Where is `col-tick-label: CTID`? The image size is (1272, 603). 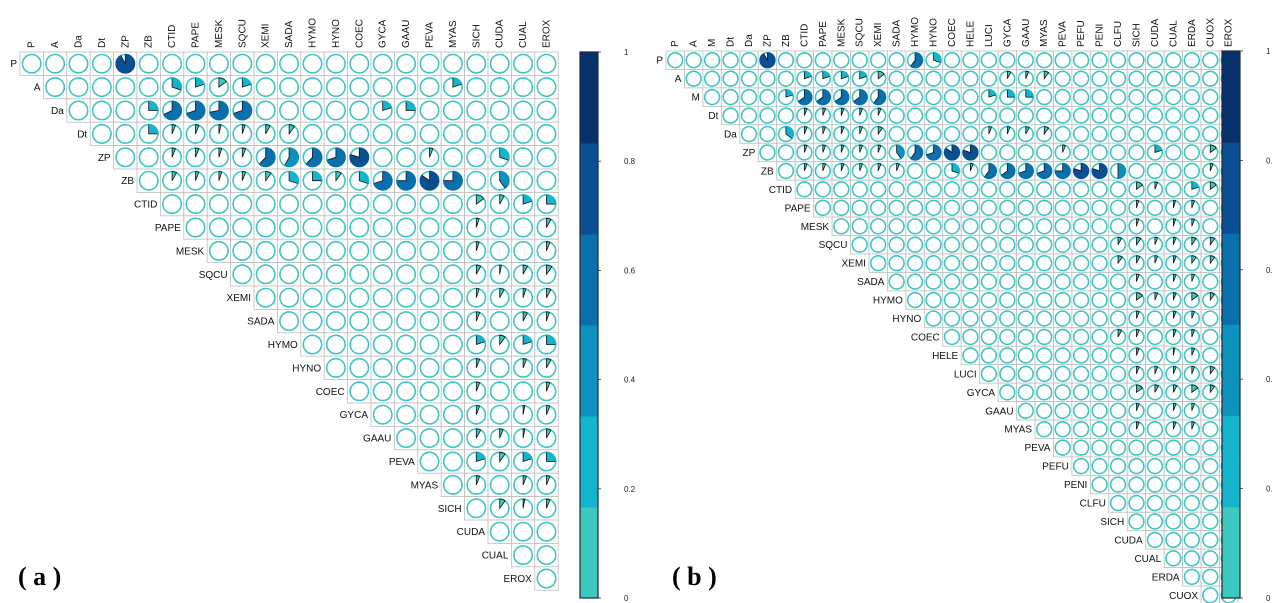
col-tick-label: CTID is located at coordinates (804, 35).